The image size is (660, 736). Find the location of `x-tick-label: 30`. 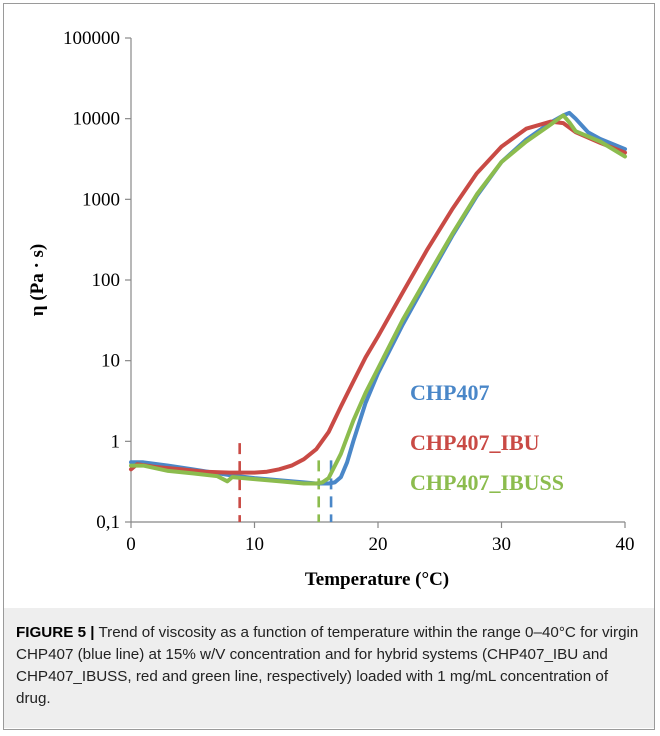

x-tick-label: 30 is located at coordinates (501, 544).